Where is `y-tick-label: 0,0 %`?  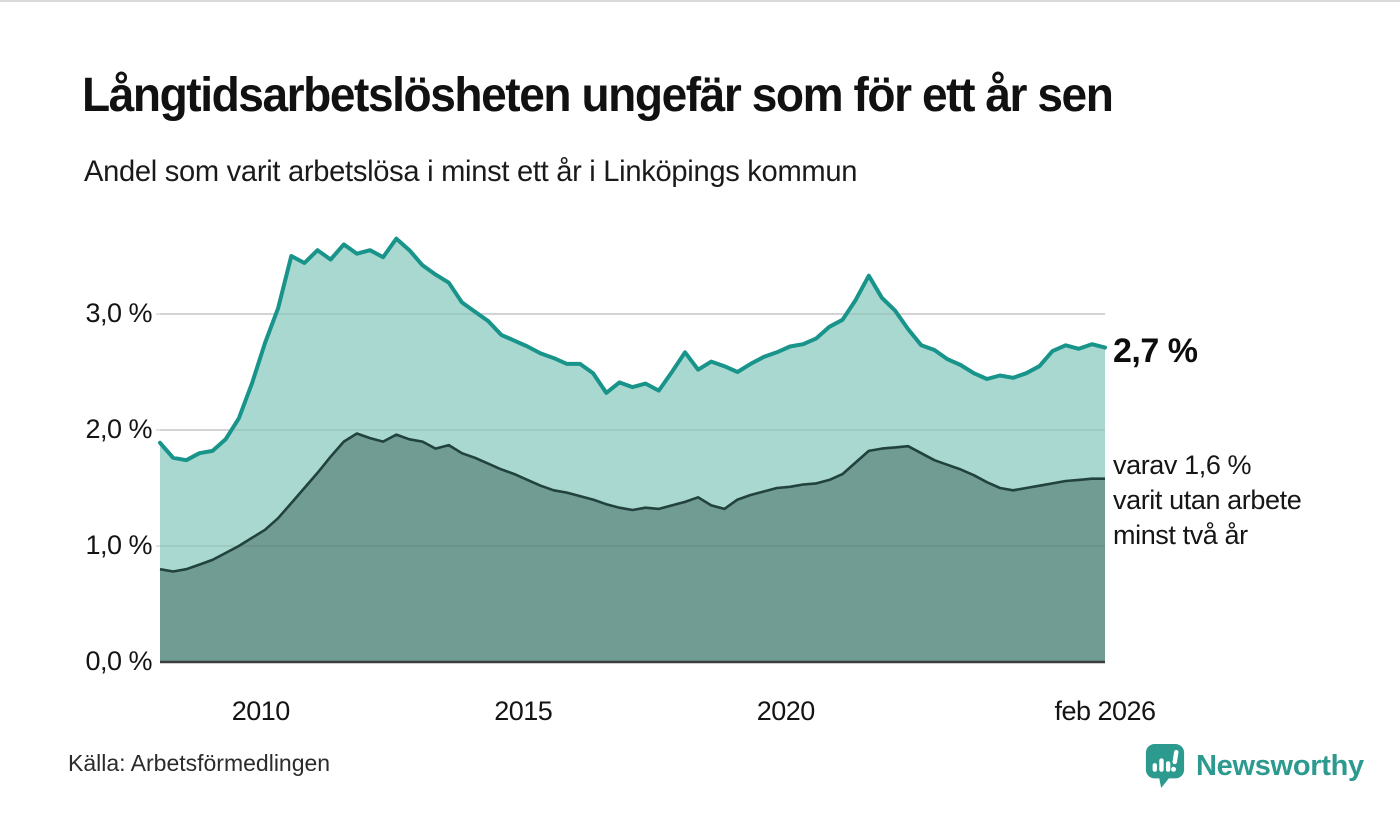 y-tick-label: 0,0 % is located at coordinates (118, 661).